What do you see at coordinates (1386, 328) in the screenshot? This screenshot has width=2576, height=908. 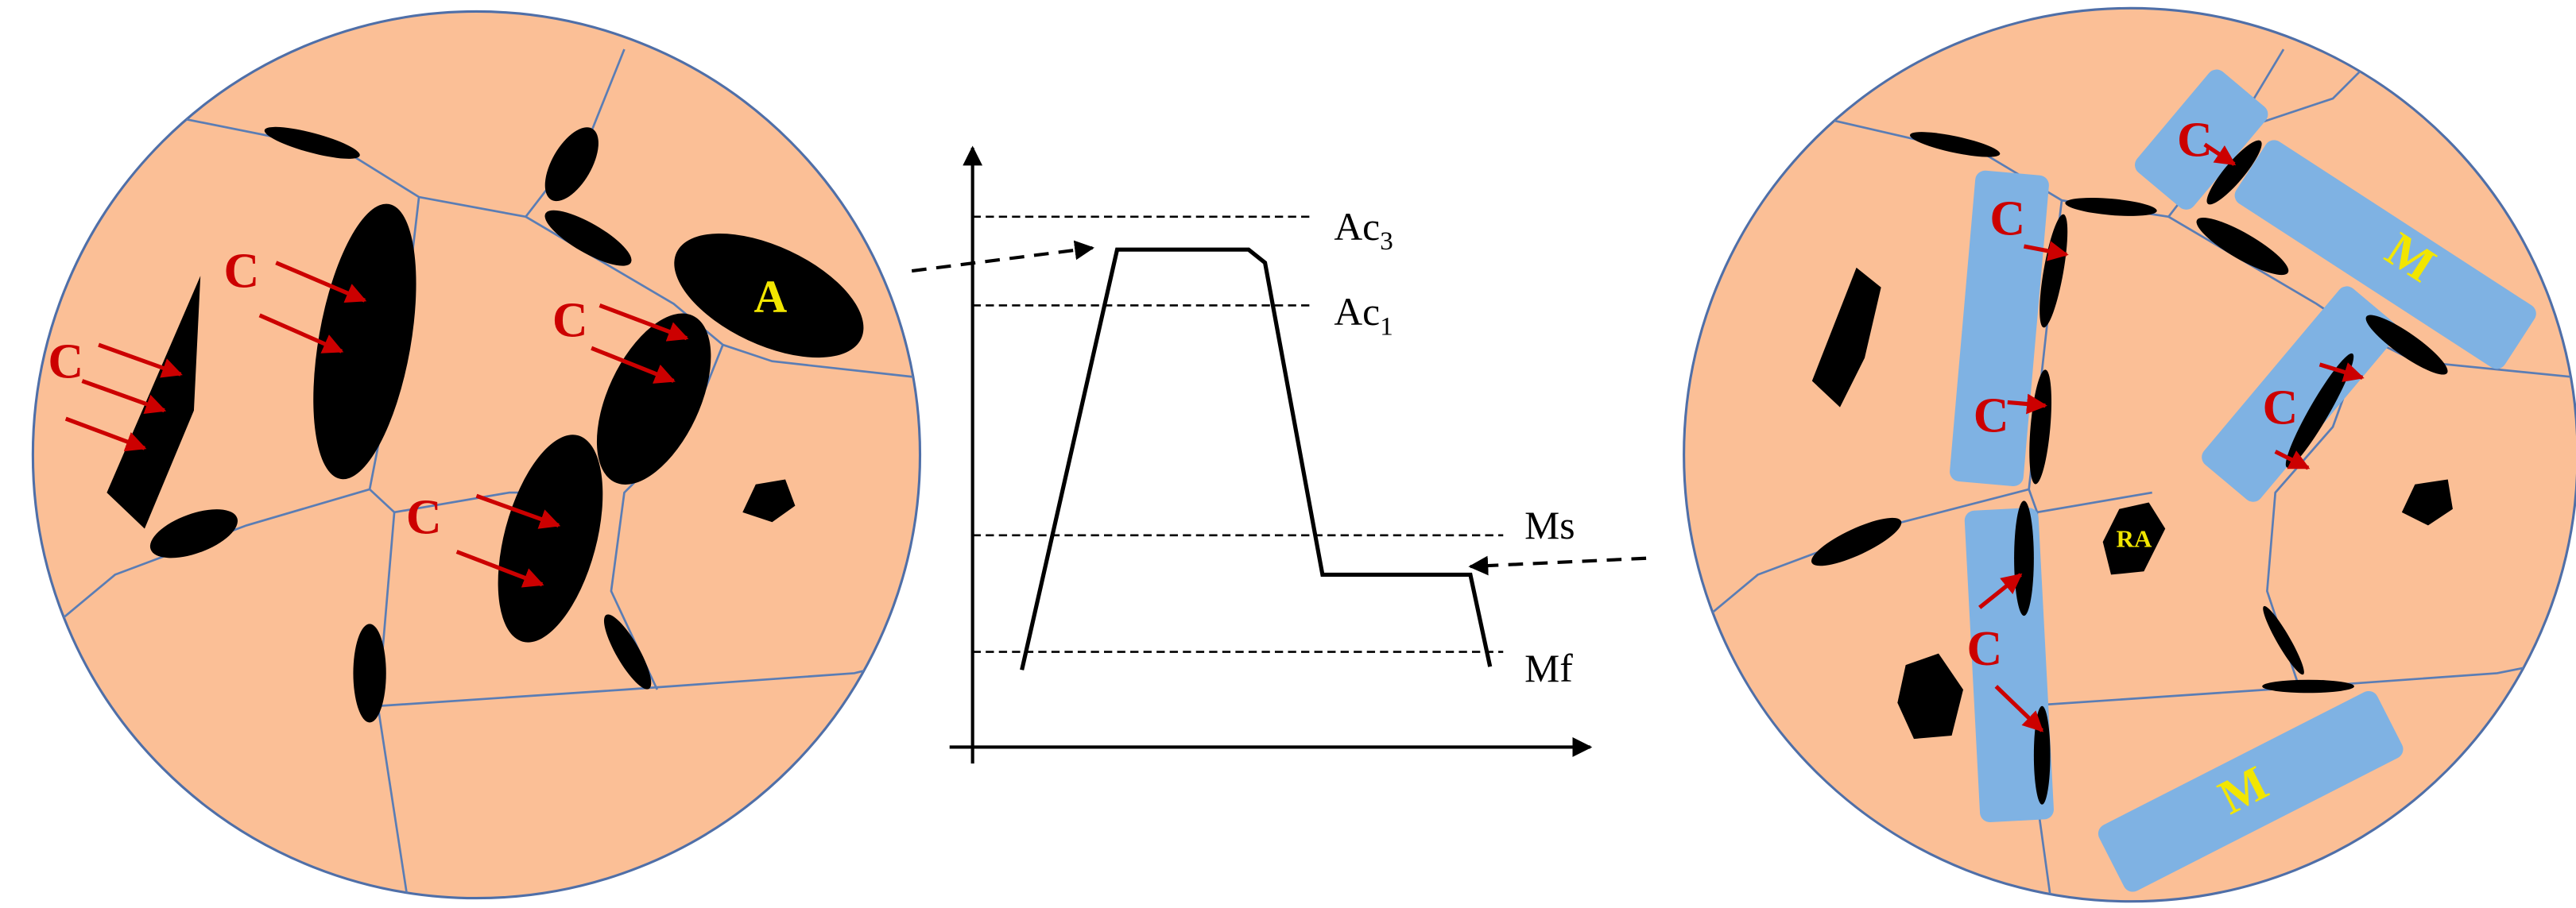 I see `label-subscript: 1` at bounding box center [1386, 328].